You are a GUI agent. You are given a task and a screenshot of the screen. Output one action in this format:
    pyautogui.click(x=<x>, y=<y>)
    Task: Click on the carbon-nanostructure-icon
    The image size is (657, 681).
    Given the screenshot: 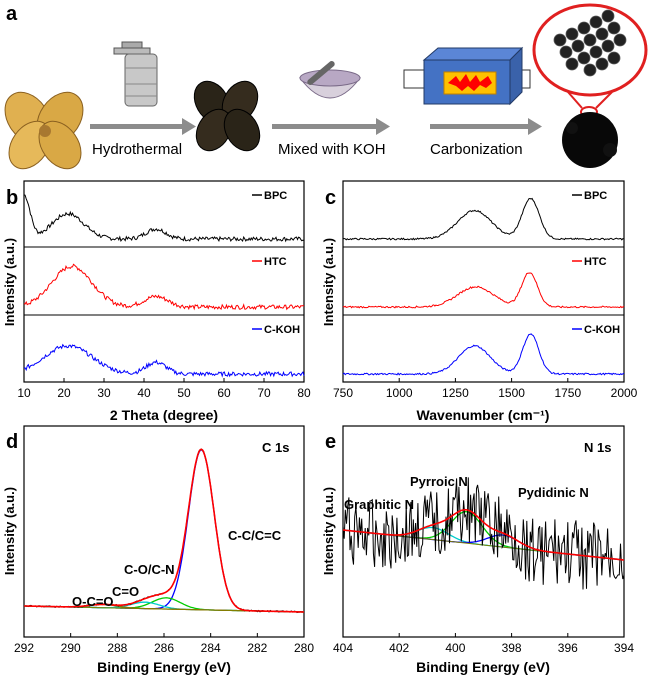 What is the action you would take?
    pyautogui.click(x=590, y=85)
    